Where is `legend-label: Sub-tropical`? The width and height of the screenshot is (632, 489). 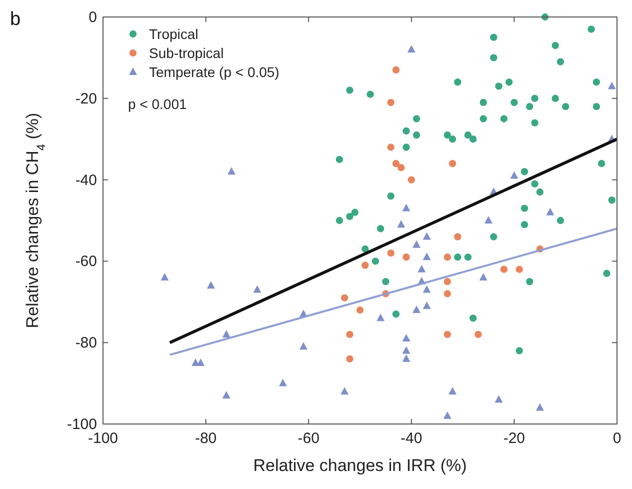
legend-label: Sub-tropical is located at coordinates (186, 53).